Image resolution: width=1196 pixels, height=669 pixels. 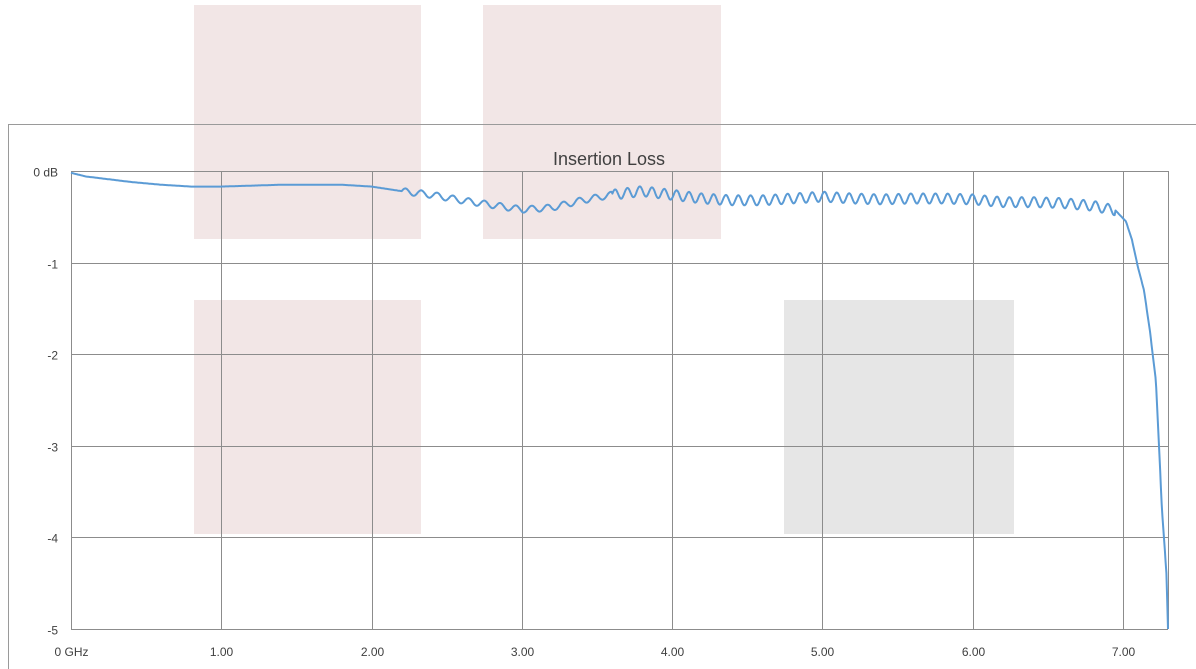 What do you see at coordinates (45, 402) in the screenshot?
I see `y-tick-labels: 0 dB -1 -2 -3 -4 -5` at bounding box center [45, 402].